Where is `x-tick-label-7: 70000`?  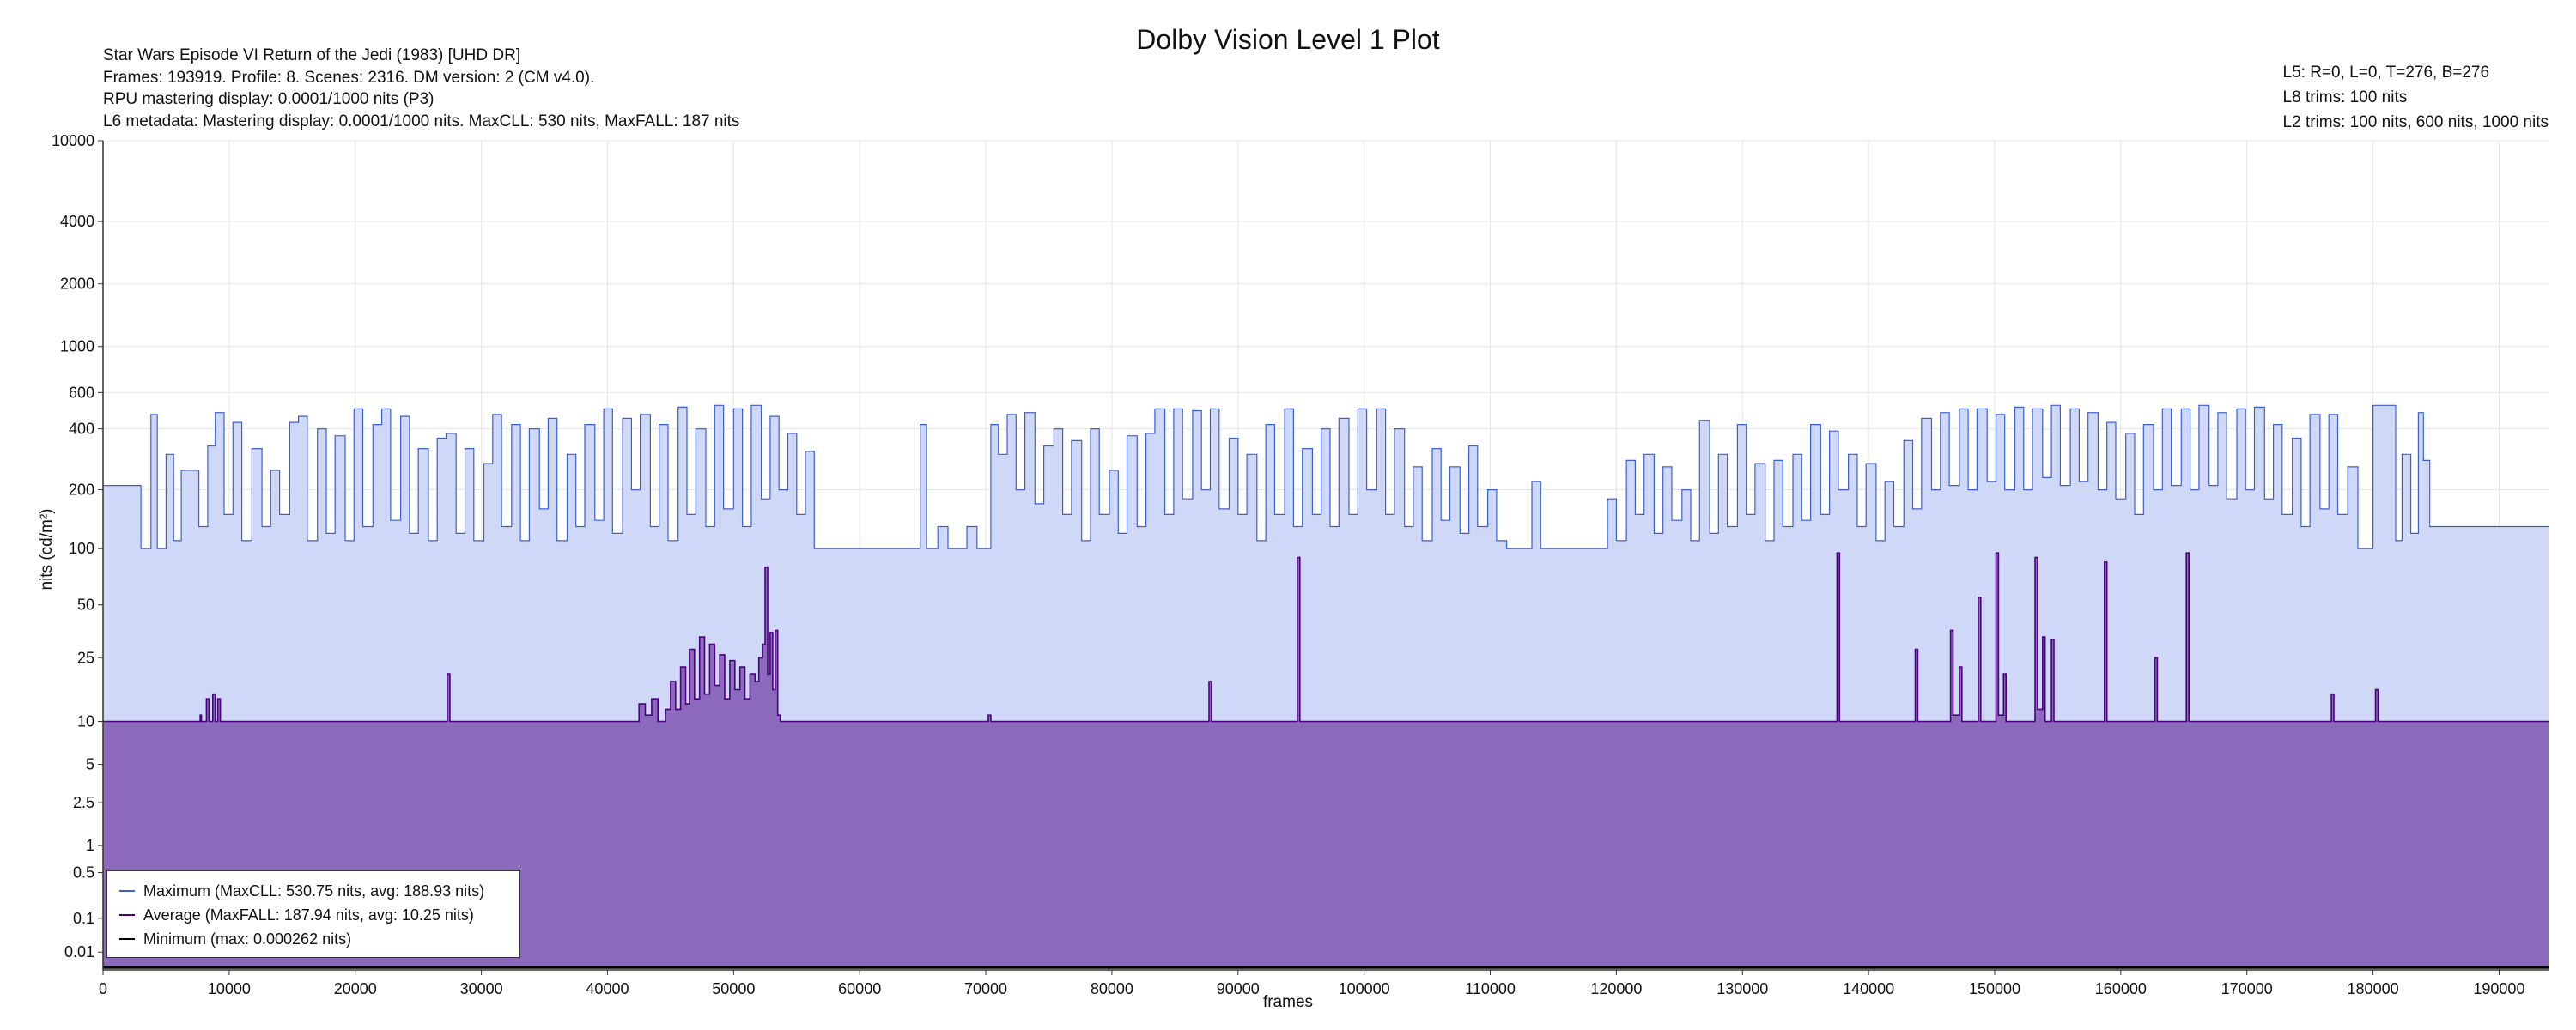 x-tick-label-7: 70000 is located at coordinates (985, 988).